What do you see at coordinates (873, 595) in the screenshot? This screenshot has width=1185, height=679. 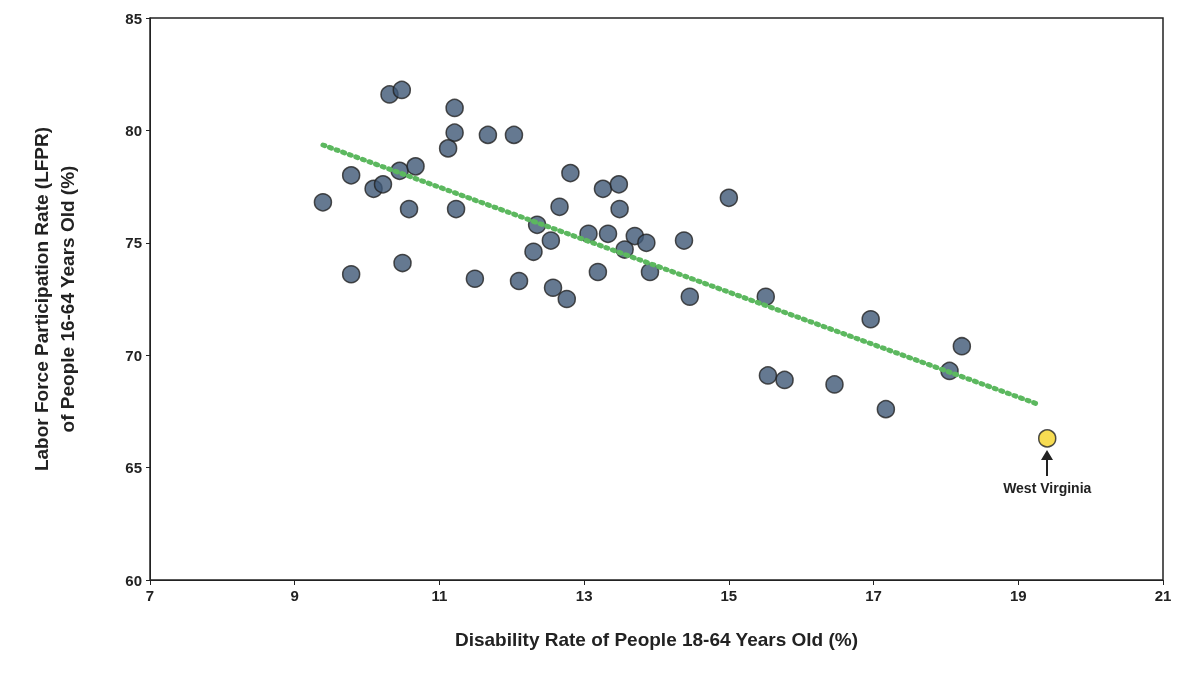 I see `x-tick-label: 17` at bounding box center [873, 595].